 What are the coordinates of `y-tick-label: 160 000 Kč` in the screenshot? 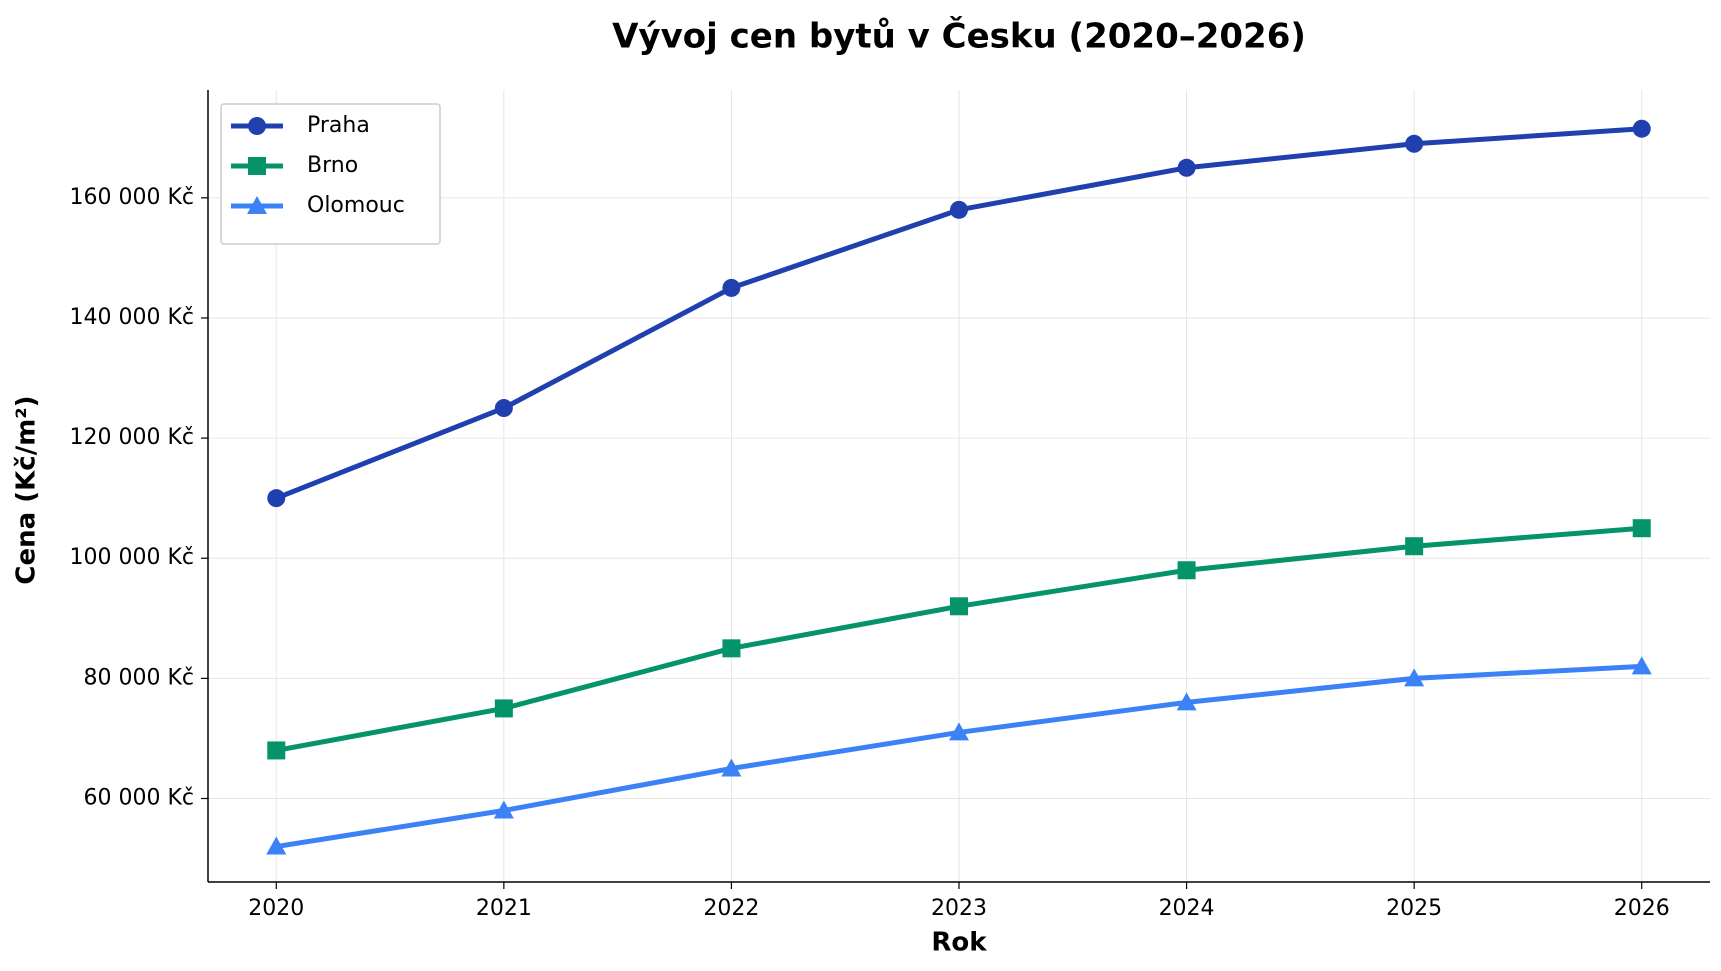 It's located at (132, 197).